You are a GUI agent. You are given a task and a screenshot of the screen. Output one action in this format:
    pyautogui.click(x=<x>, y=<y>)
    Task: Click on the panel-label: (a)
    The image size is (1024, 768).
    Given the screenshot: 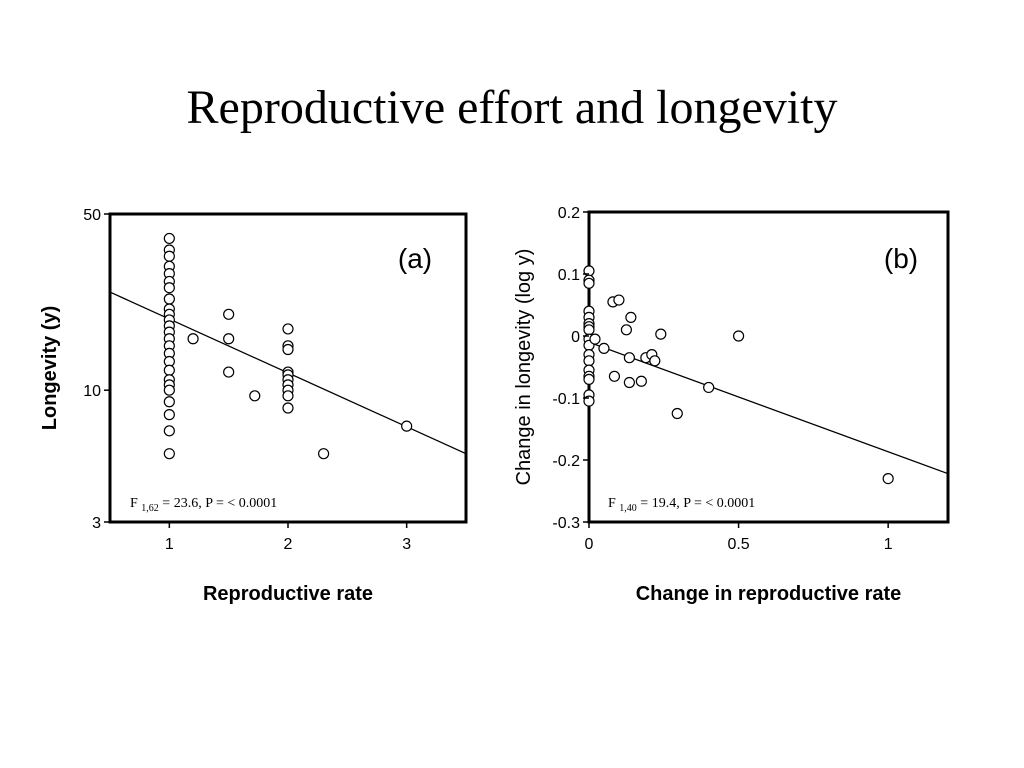 What is the action you would take?
    pyautogui.click(x=415, y=258)
    